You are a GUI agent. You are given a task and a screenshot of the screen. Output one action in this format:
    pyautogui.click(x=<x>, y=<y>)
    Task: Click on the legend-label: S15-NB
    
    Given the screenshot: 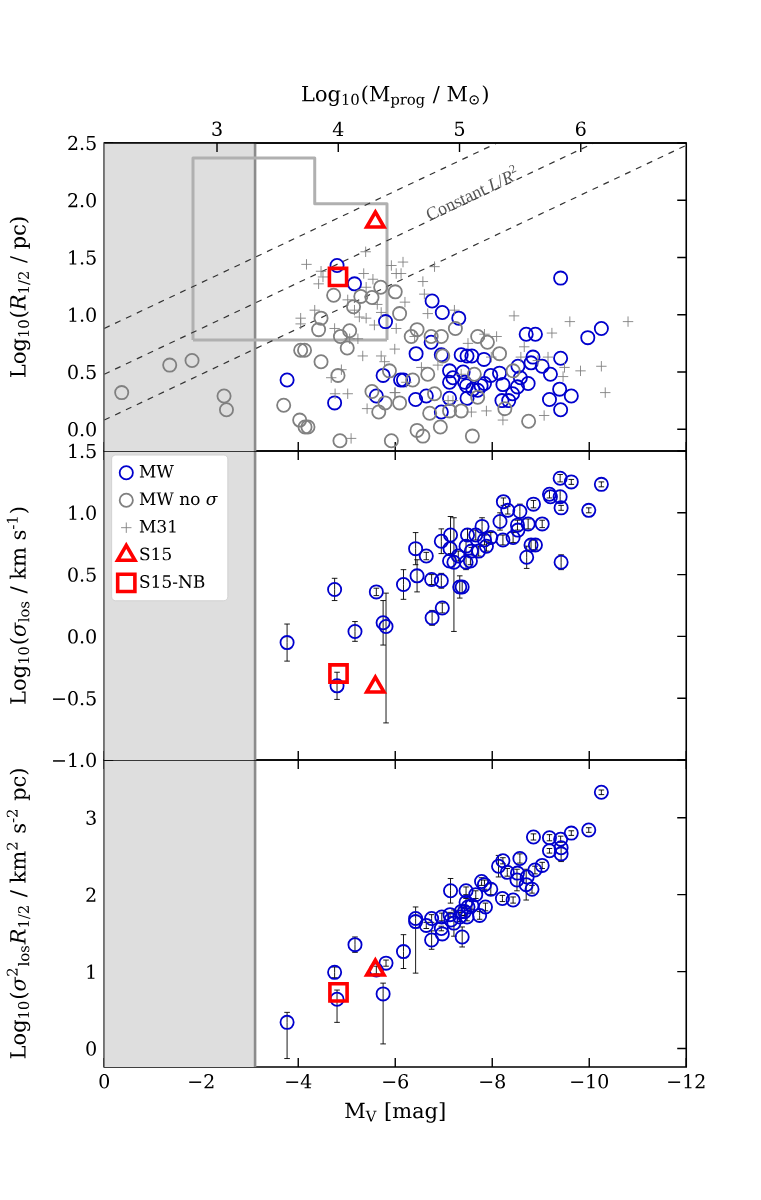 What is the action you would take?
    pyautogui.click(x=172, y=581)
    